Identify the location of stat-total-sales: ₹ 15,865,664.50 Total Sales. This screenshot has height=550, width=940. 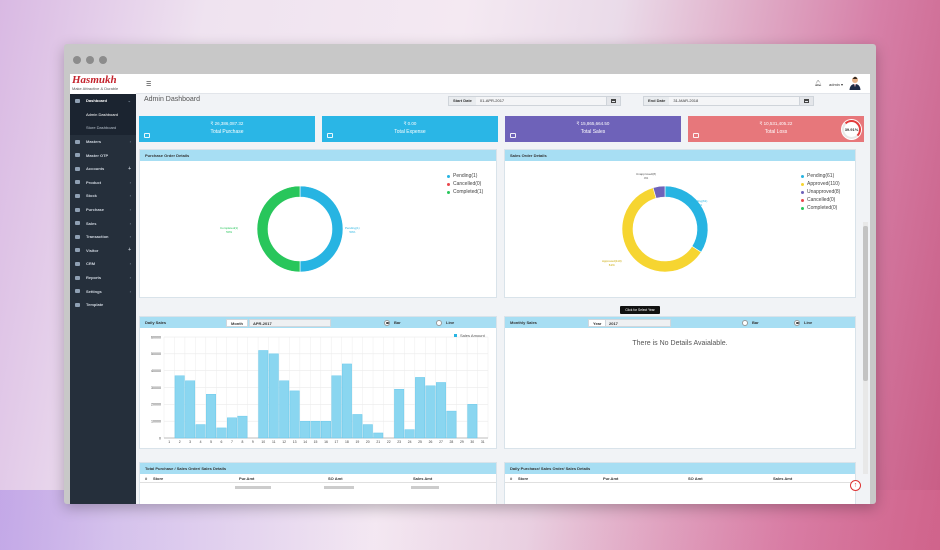
(593, 129).